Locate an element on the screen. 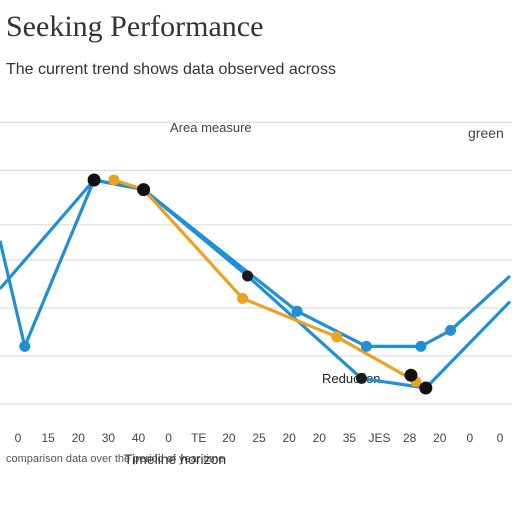 The image size is (512, 512). reduction-annotation: Reduction is located at coordinates (351, 378).